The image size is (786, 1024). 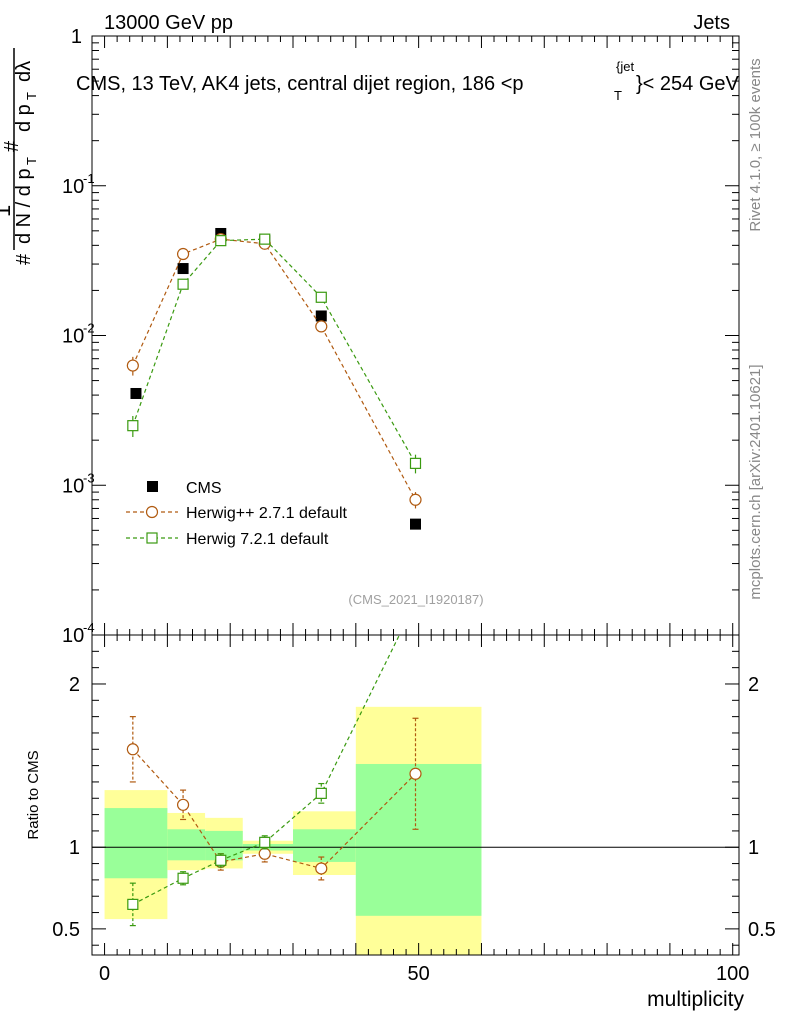 What do you see at coordinates (711, 23) in the screenshot?
I see `category-label: Jets` at bounding box center [711, 23].